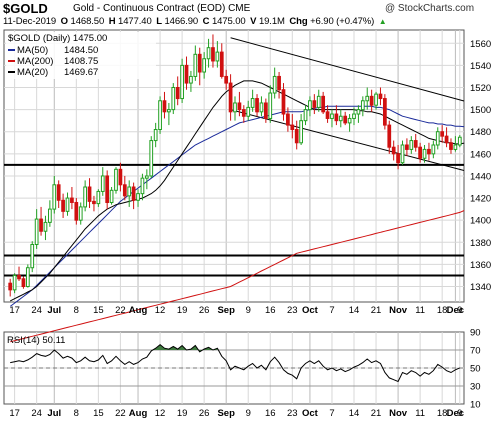  What do you see at coordinates (32, 72) in the screenshot?
I see `legend-series-name: MA(20)` at bounding box center [32, 72].